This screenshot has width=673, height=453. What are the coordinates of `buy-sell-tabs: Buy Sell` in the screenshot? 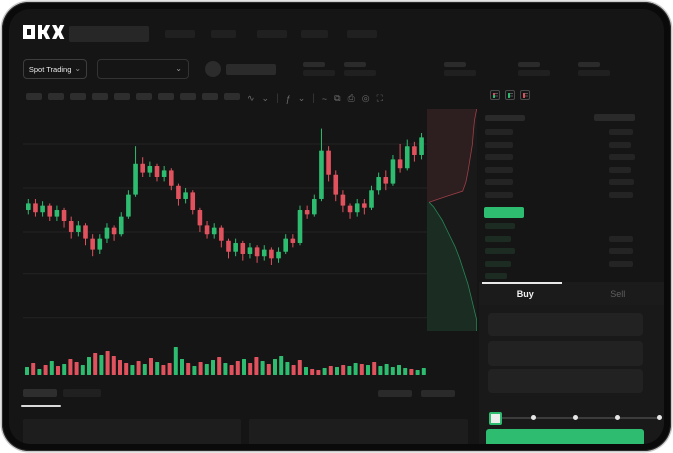 It's located at (571, 293).